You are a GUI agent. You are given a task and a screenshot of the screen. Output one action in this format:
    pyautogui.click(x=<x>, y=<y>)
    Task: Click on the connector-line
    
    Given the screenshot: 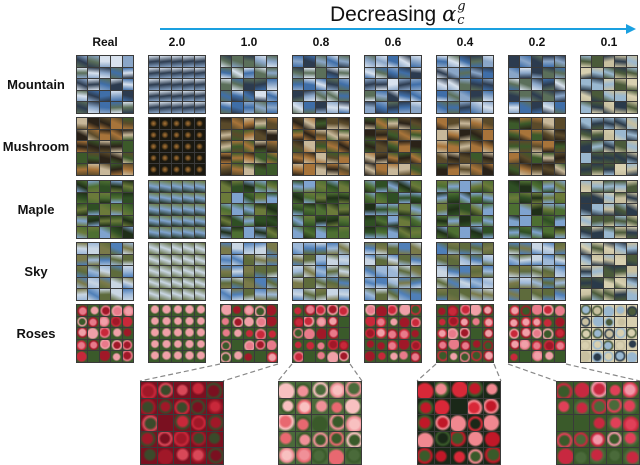 What is the action you would take?
    pyautogui.click(x=426, y=372)
    